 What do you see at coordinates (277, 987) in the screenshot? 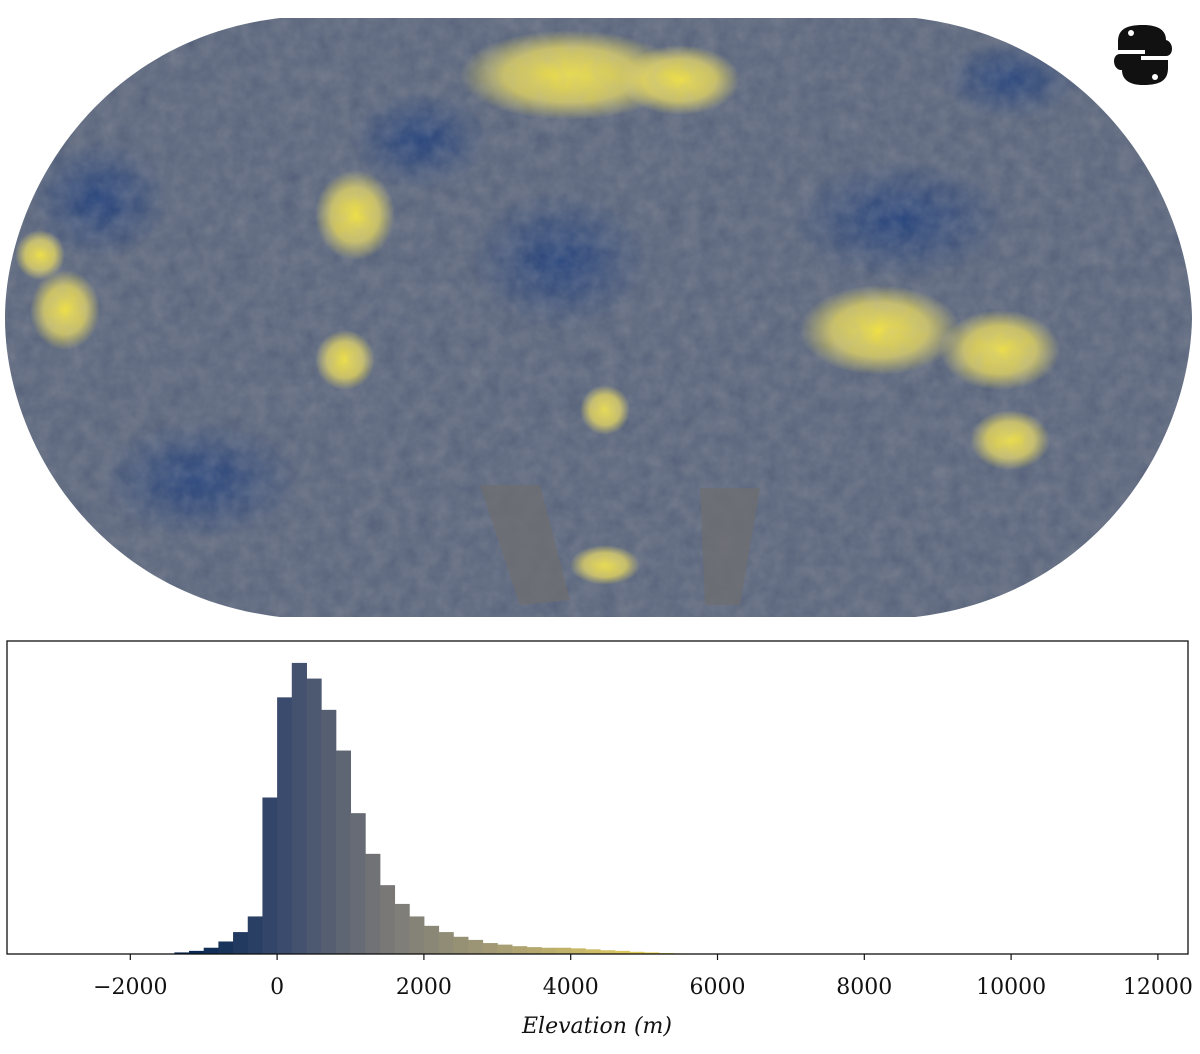
I see `x-tick-label: 0` at bounding box center [277, 987].